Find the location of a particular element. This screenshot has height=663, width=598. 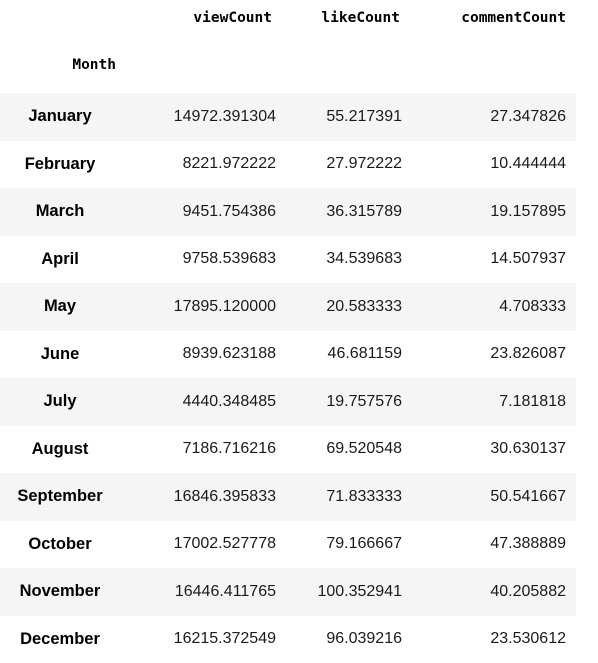

cell-viewcount: 9451.754386 is located at coordinates (201, 212).